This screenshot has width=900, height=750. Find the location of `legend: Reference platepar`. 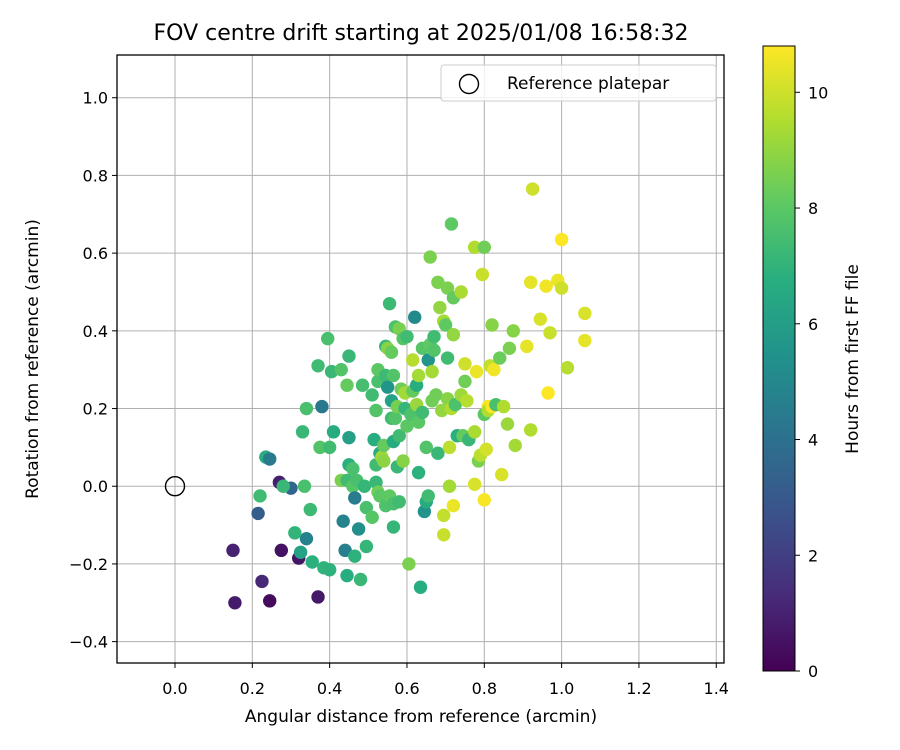

legend: Reference platepar is located at coordinates (578, 83).